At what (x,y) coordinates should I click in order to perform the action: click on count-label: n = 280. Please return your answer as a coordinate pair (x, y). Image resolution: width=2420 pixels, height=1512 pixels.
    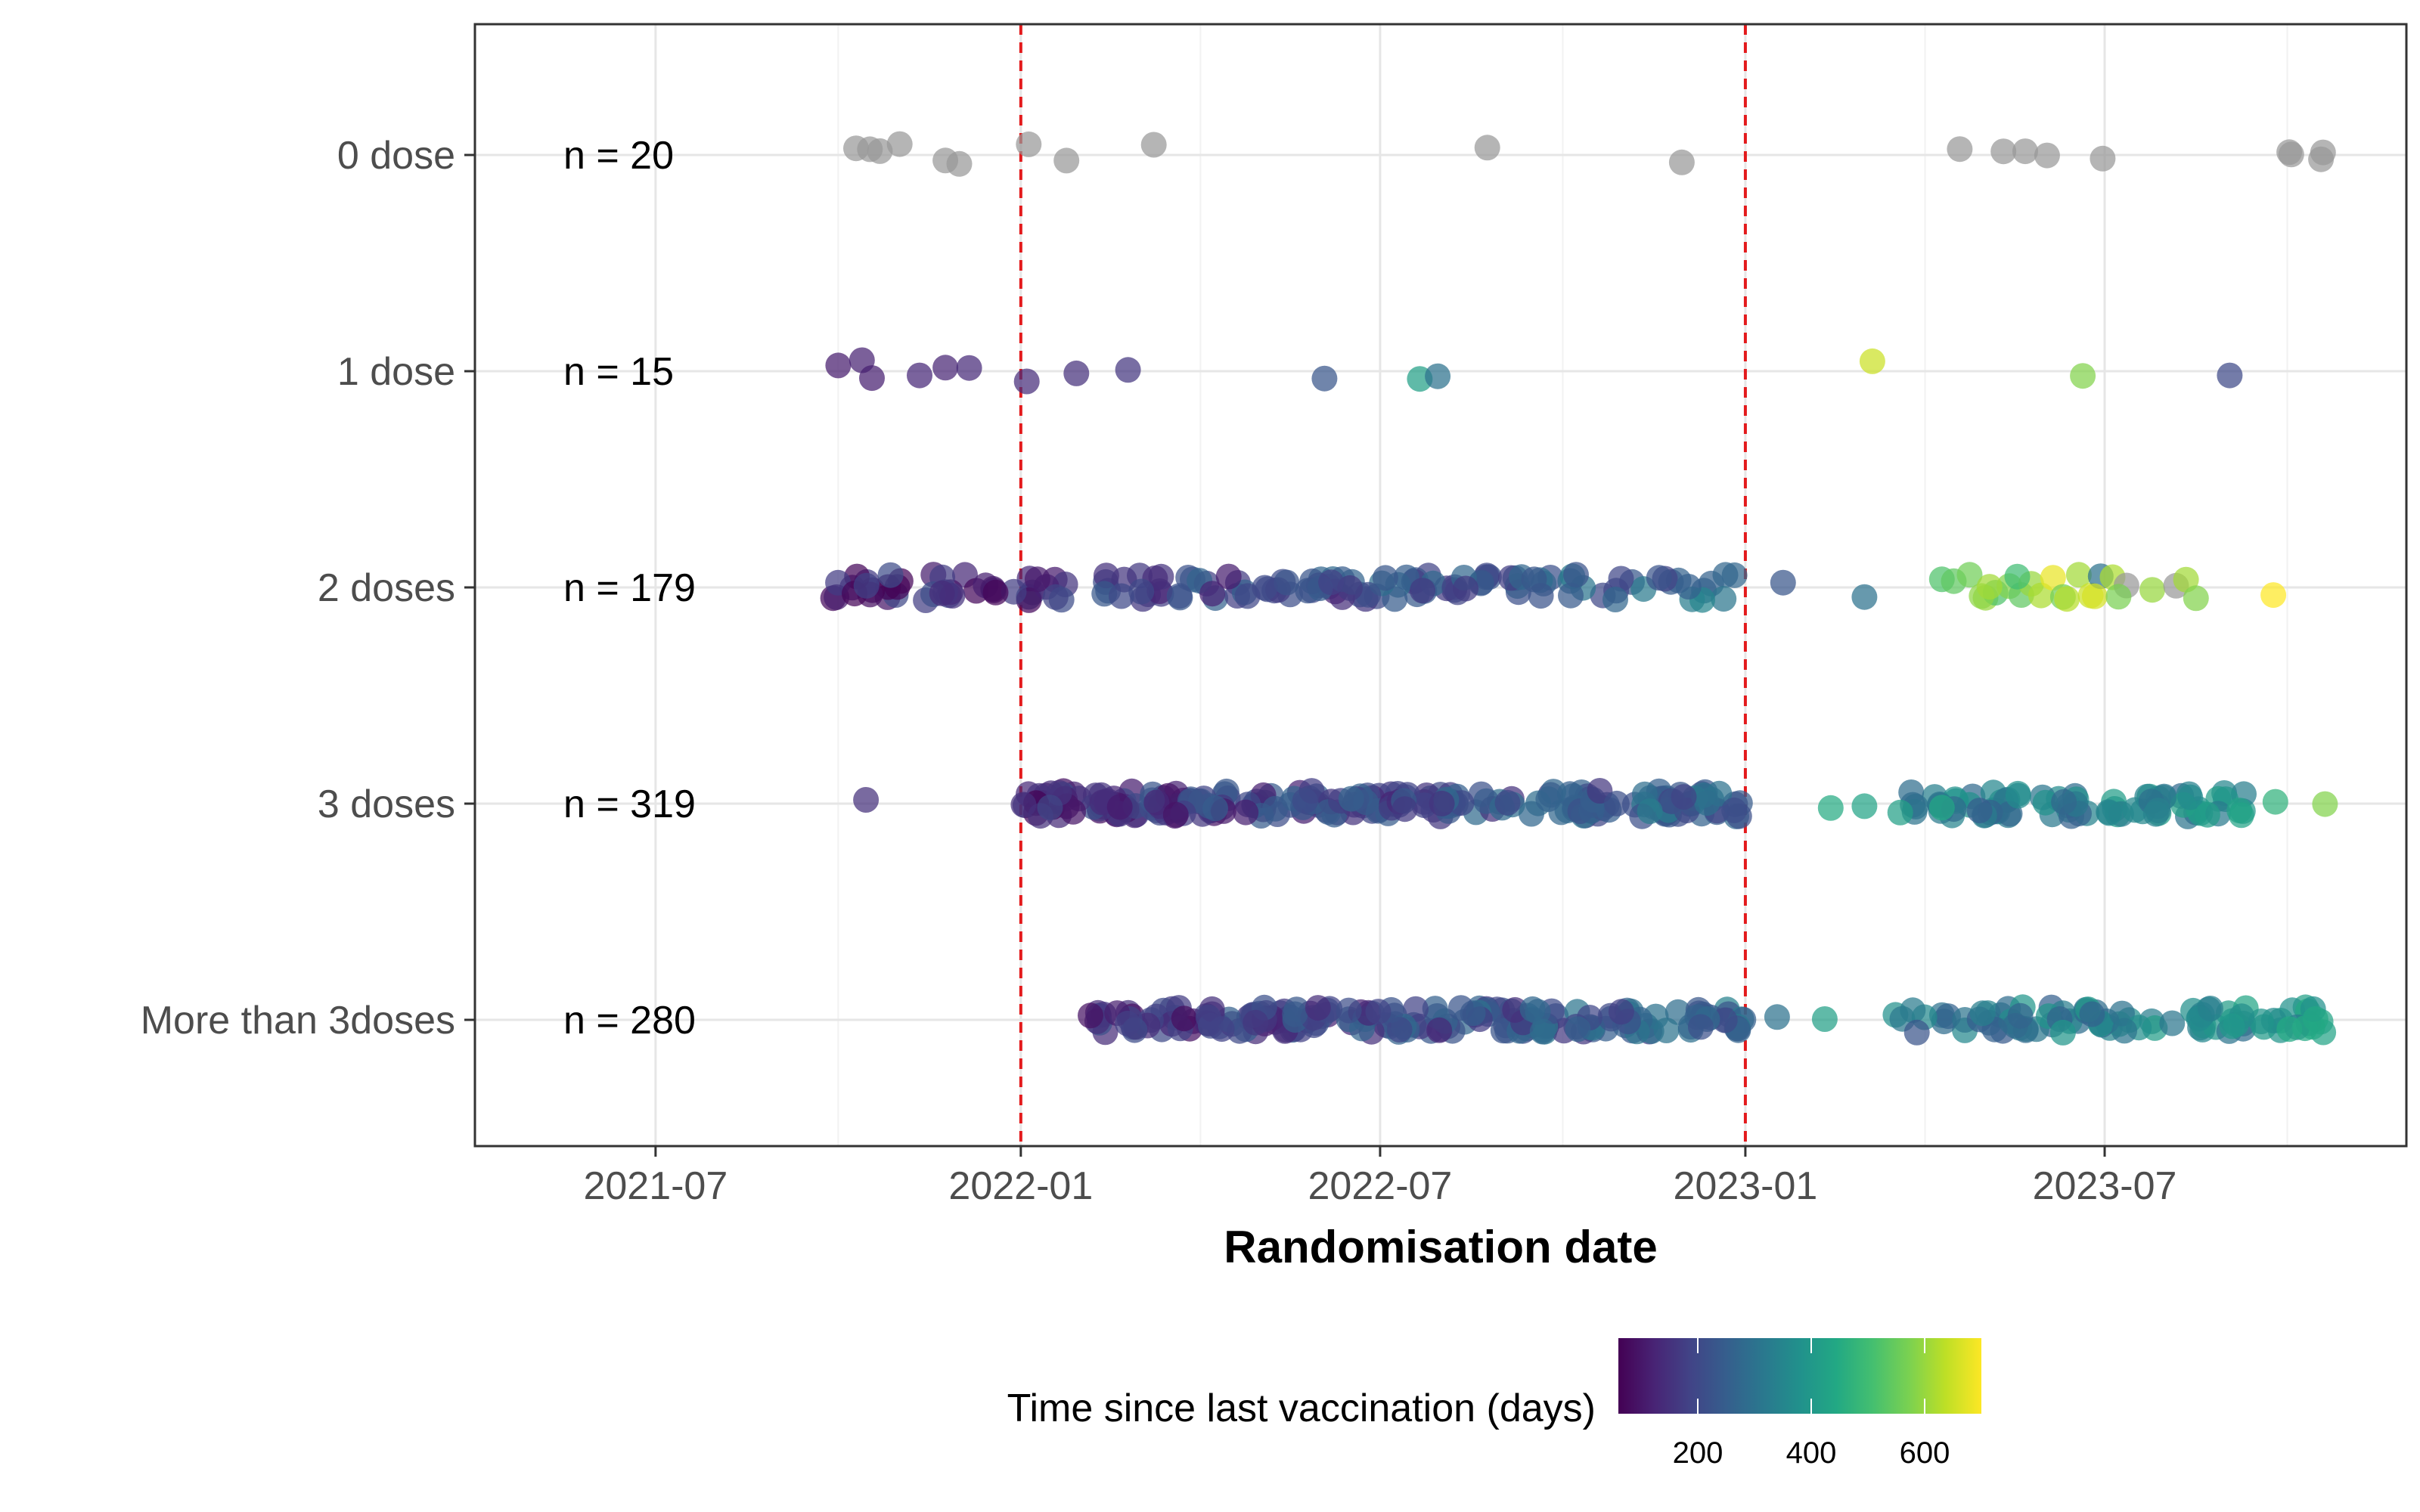
    Looking at the image, I should click on (629, 1021).